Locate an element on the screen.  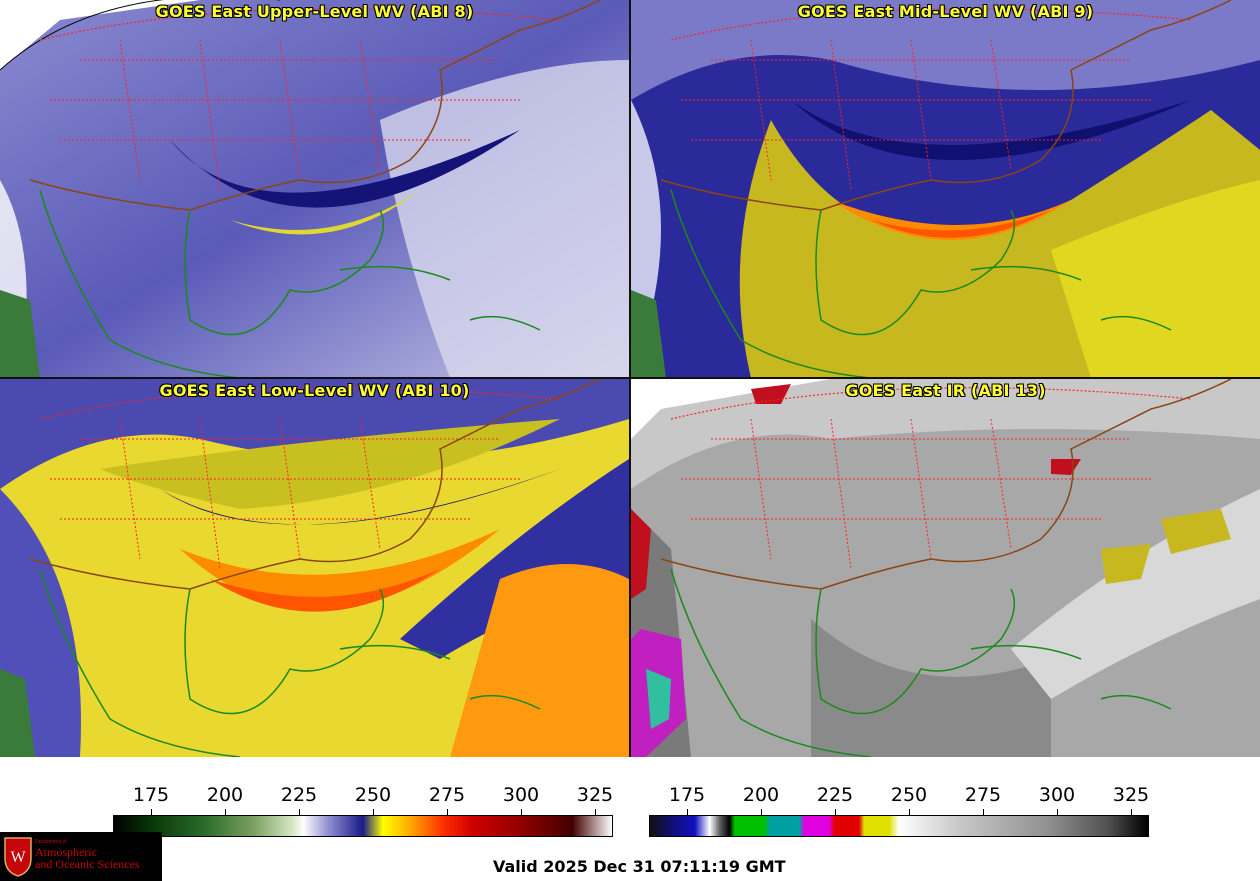
ir-tick-label: 300 is located at coordinates (1057, 795).